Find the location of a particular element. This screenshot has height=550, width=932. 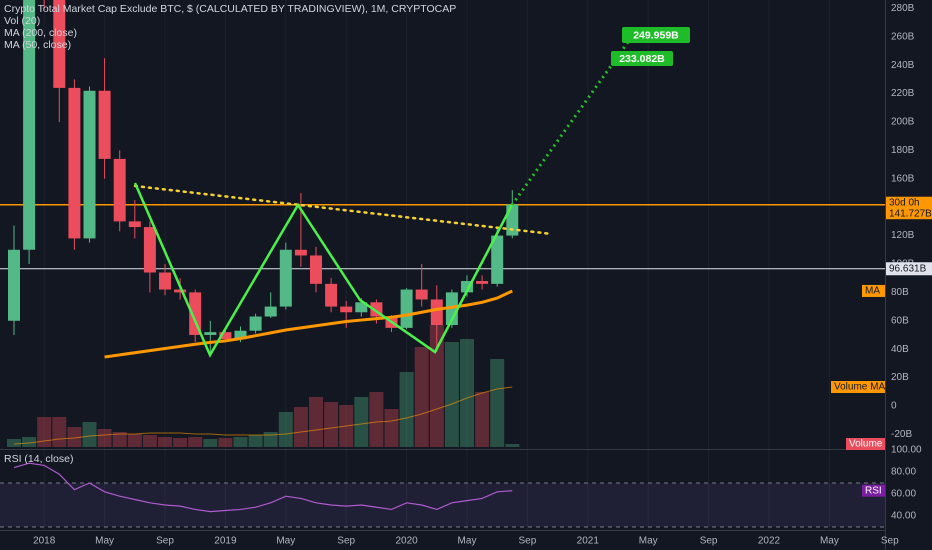

legend-entry: MA (200, close) is located at coordinates (40, 33).